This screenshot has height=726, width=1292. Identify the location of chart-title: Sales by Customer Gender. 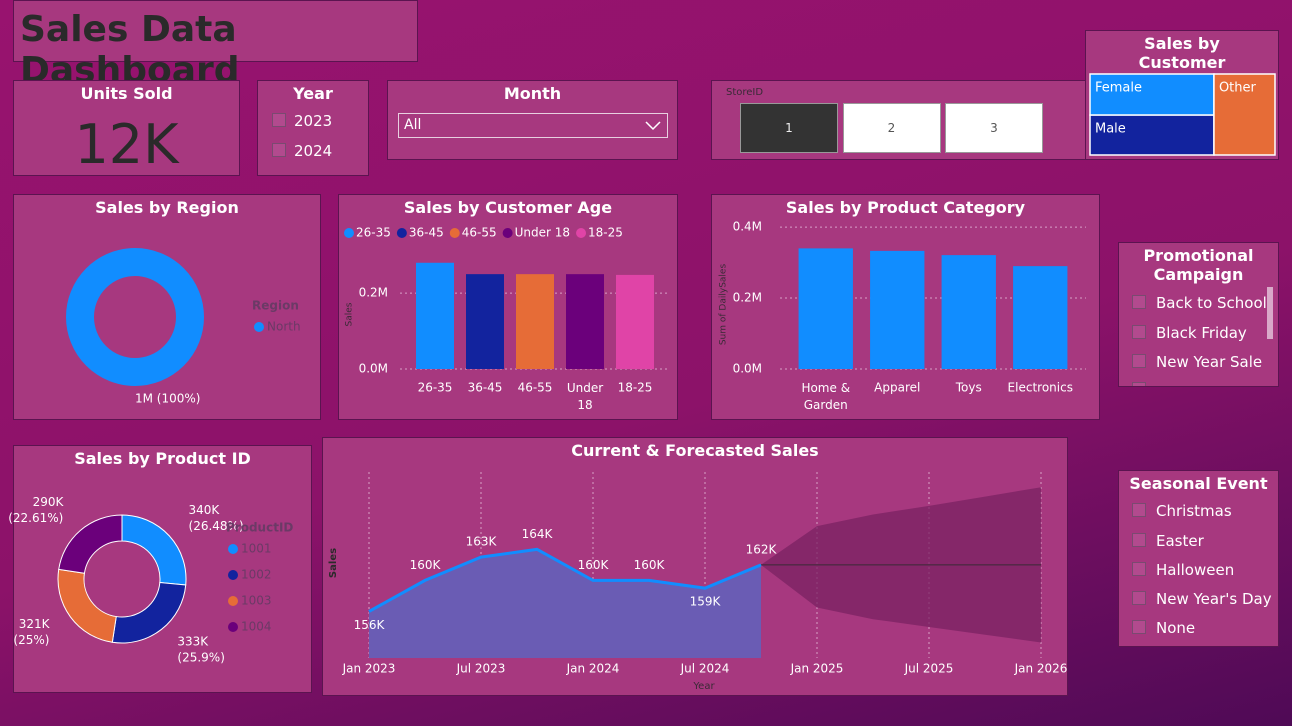
(1182, 62).